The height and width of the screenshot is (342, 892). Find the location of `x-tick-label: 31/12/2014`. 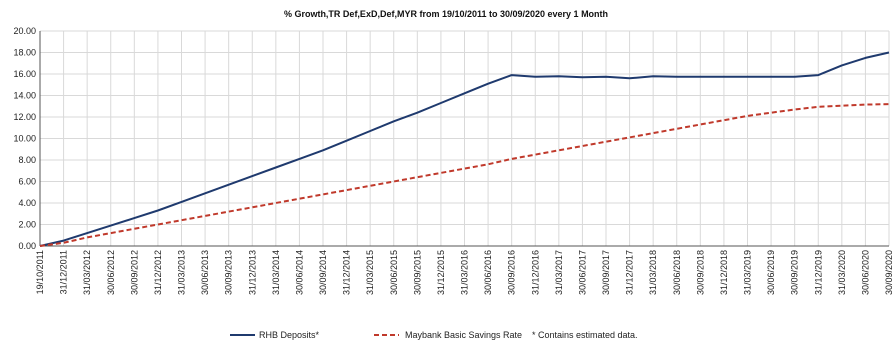

x-tick-label: 31/12/2014 is located at coordinates (347, 272).